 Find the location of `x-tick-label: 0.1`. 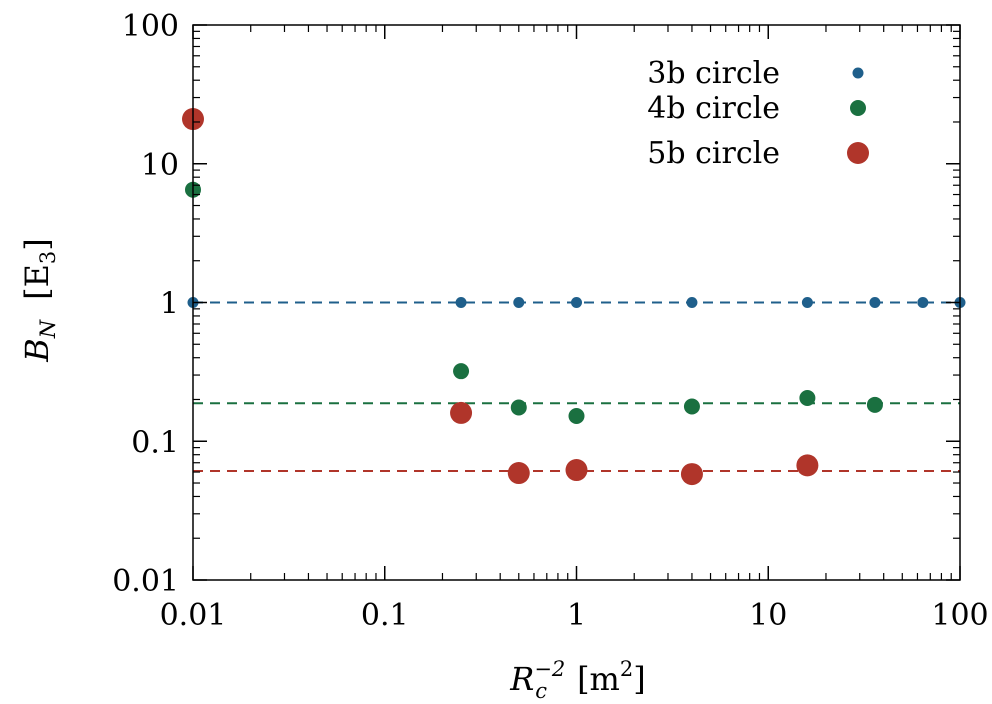

x-tick-label: 0.1 is located at coordinates (385, 615).